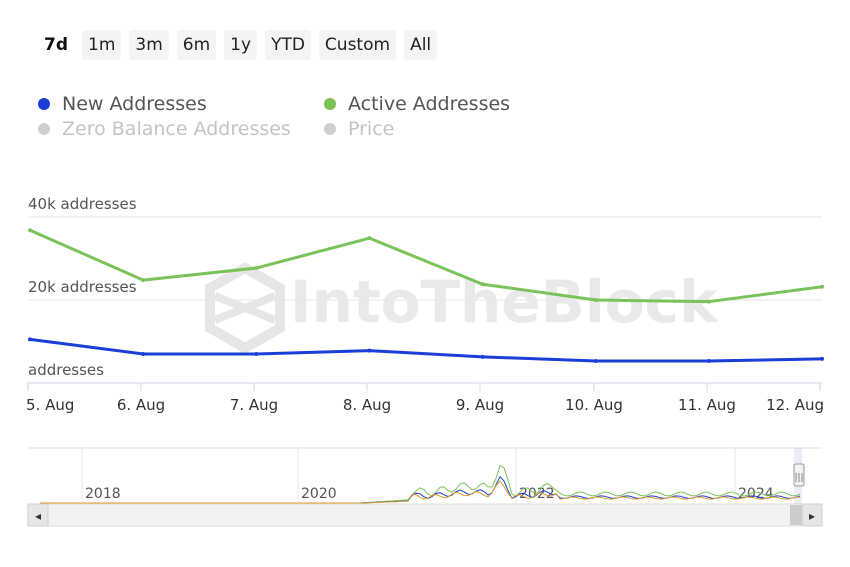  Describe the element at coordinates (102, 45) in the screenshot. I see `range-button-1m: 1m` at that location.